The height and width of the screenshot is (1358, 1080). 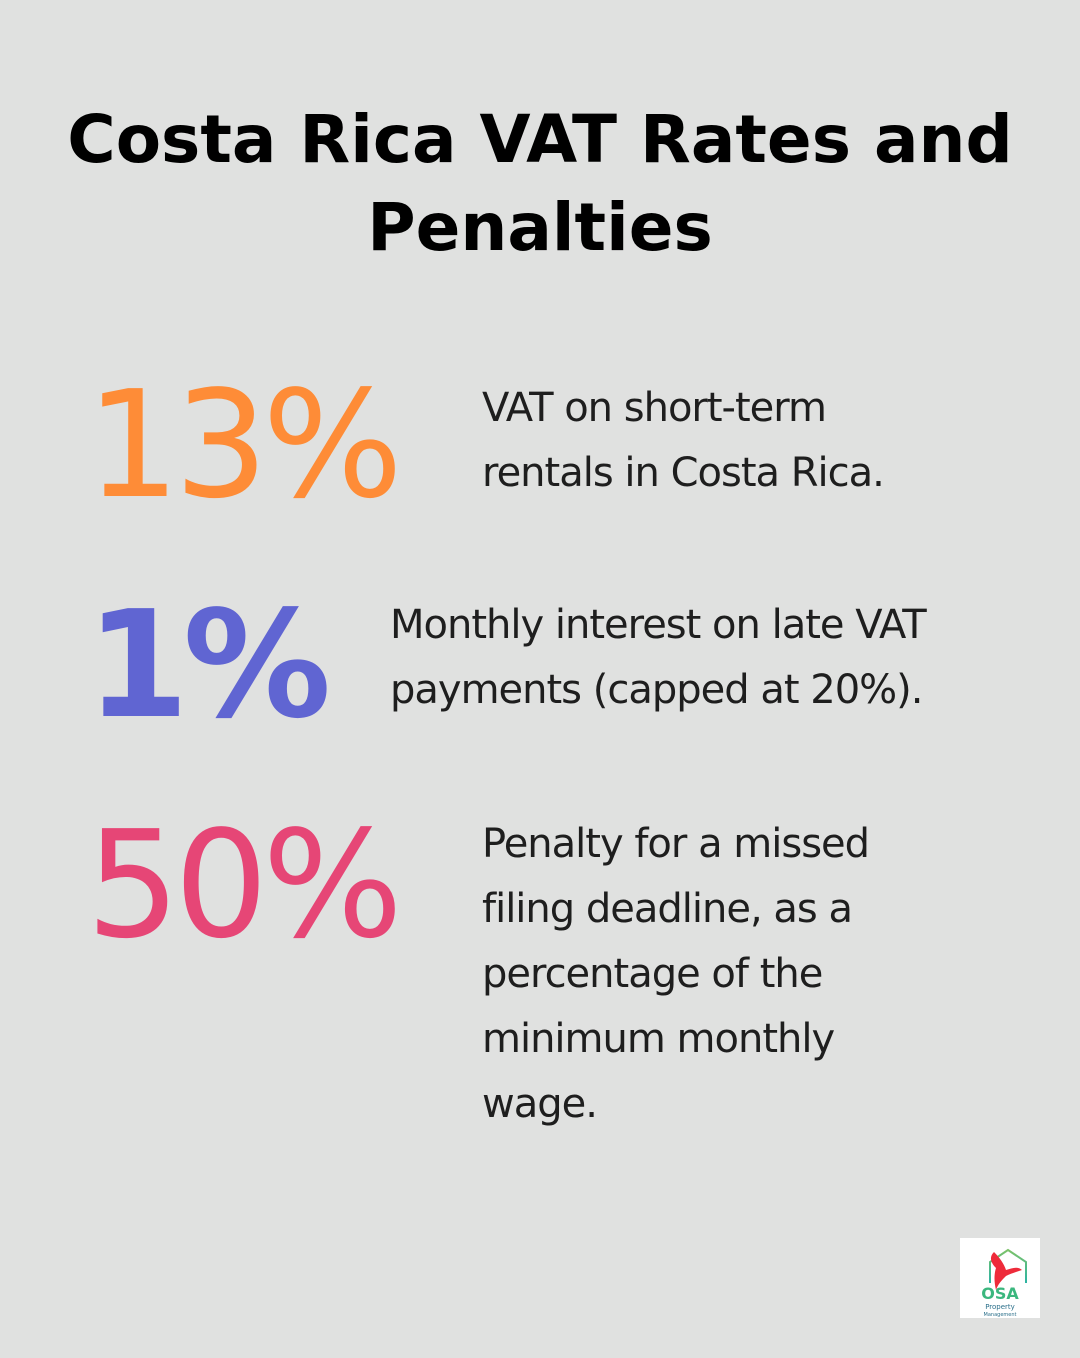 What do you see at coordinates (654, 408) in the screenshot?
I see `desc-line: VAT on short-term` at bounding box center [654, 408].